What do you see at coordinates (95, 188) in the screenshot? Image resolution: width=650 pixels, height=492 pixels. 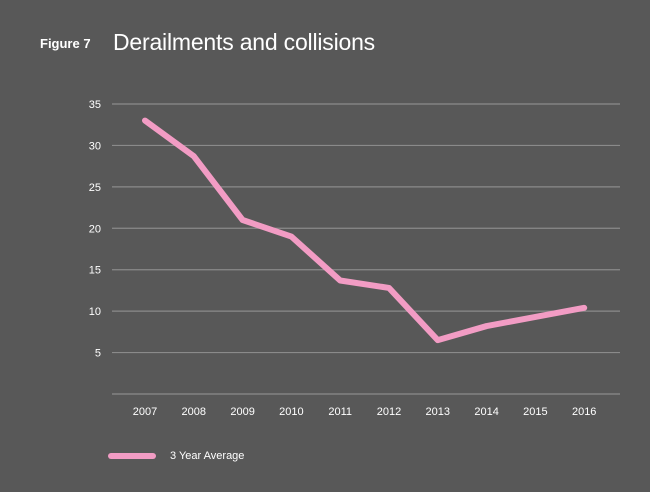 I see `y-tick-label: 25` at bounding box center [95, 188].